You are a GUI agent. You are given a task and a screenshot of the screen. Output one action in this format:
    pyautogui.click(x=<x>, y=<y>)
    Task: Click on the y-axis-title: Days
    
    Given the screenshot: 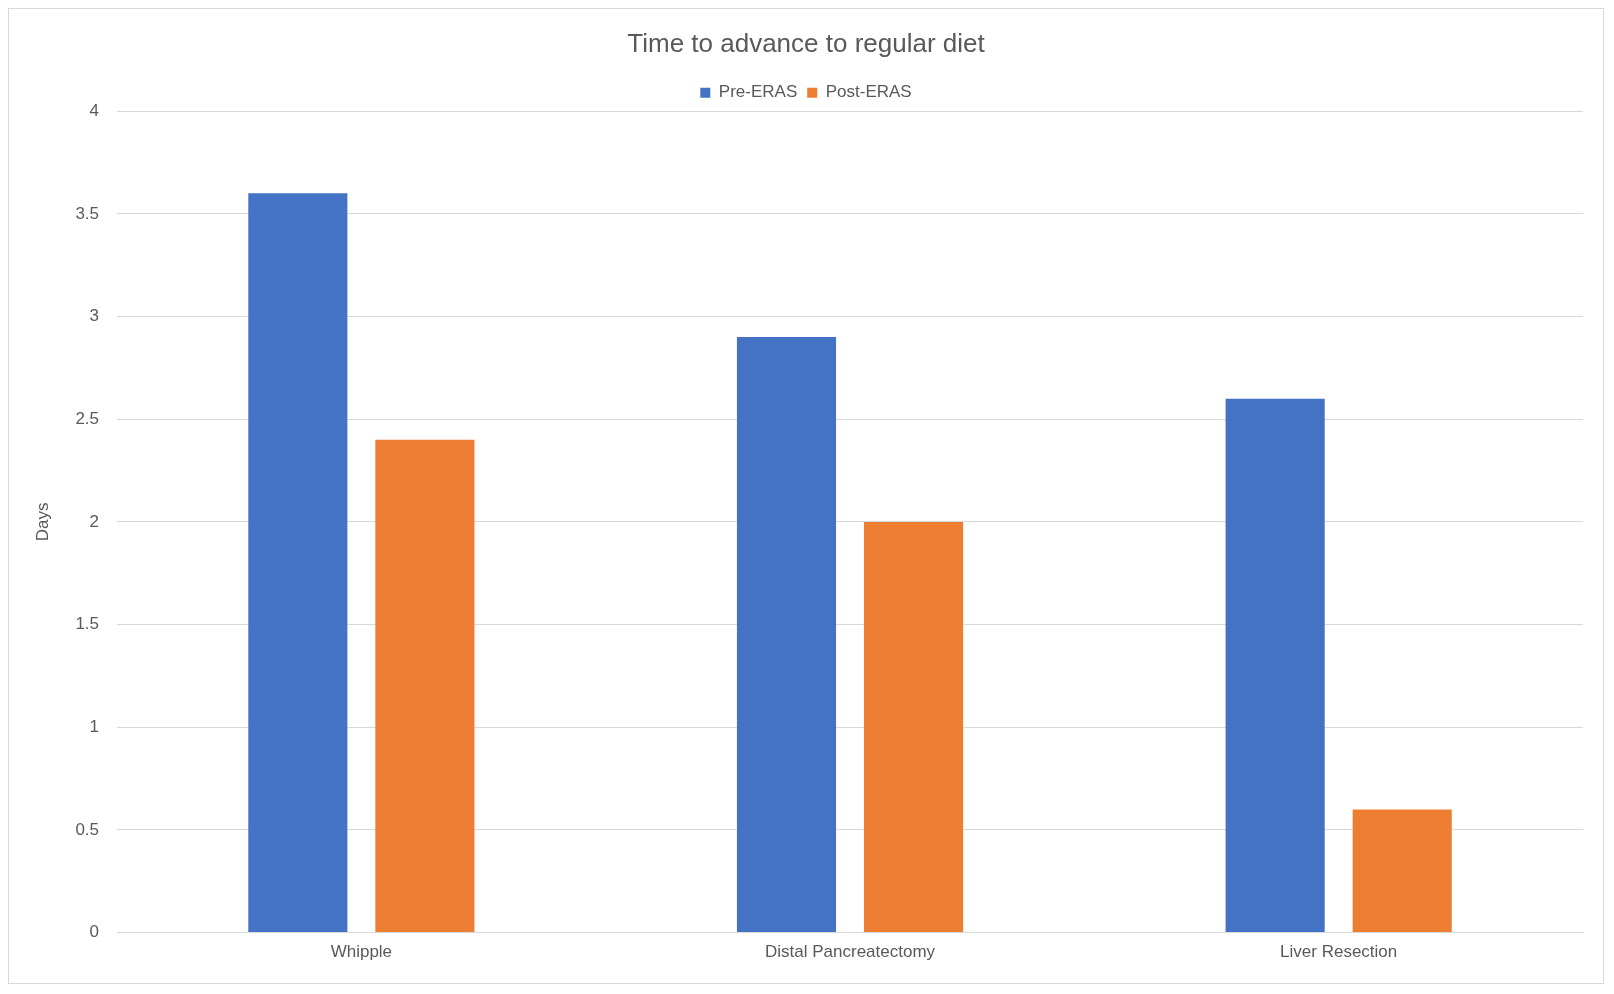 What is the action you would take?
    pyautogui.click(x=42, y=522)
    